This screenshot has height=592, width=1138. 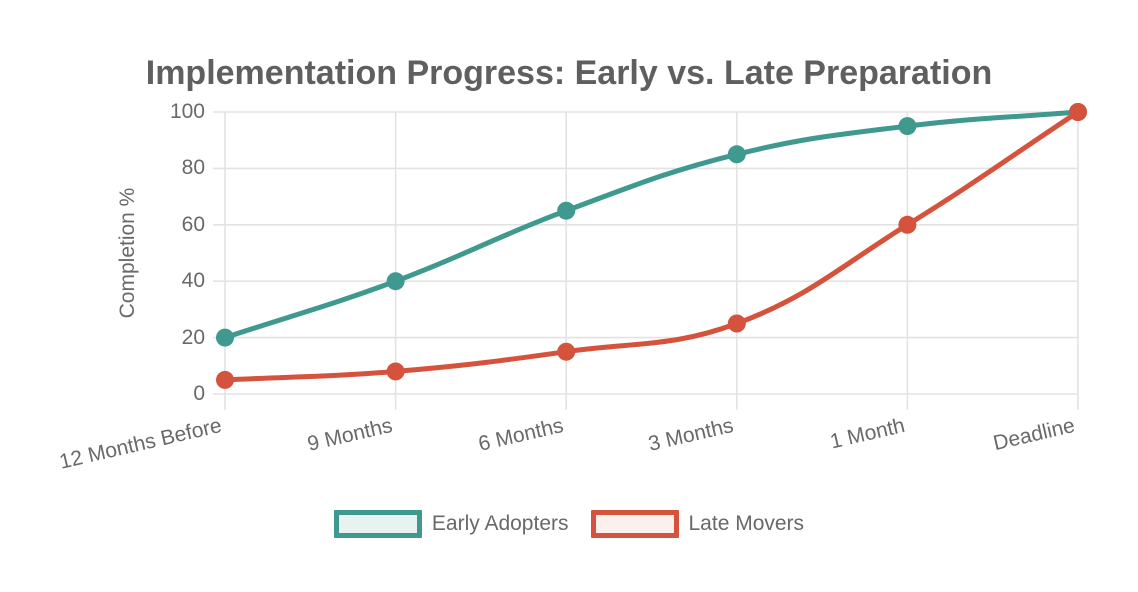 What do you see at coordinates (634, 524) in the screenshot?
I see `legend-swatch-late-movers` at bounding box center [634, 524].